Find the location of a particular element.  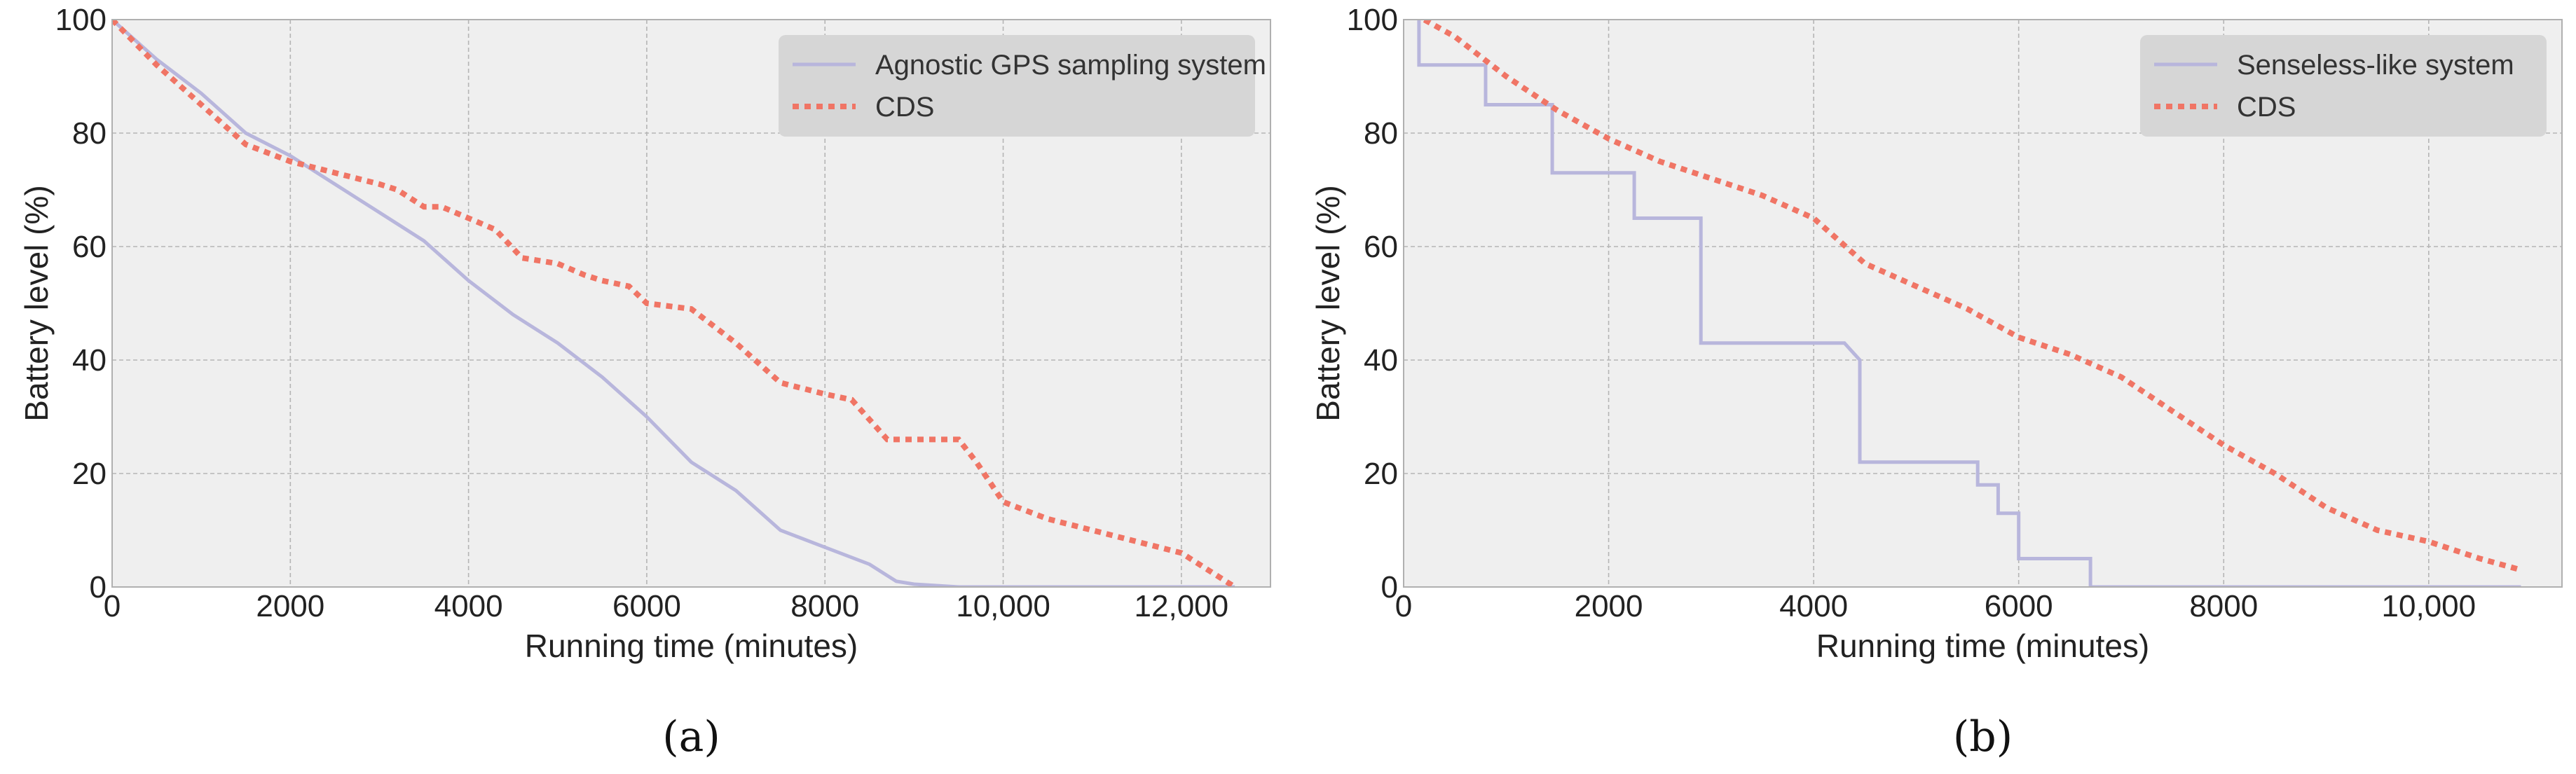

legend-label: Agnostic GPS sampling system is located at coordinates (1070, 65).